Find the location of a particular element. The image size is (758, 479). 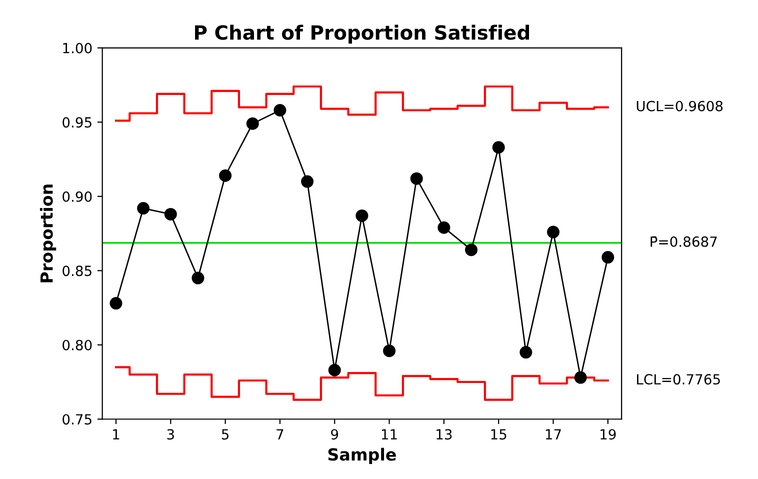

y-tick-label: 0.85 is located at coordinates (77, 271).